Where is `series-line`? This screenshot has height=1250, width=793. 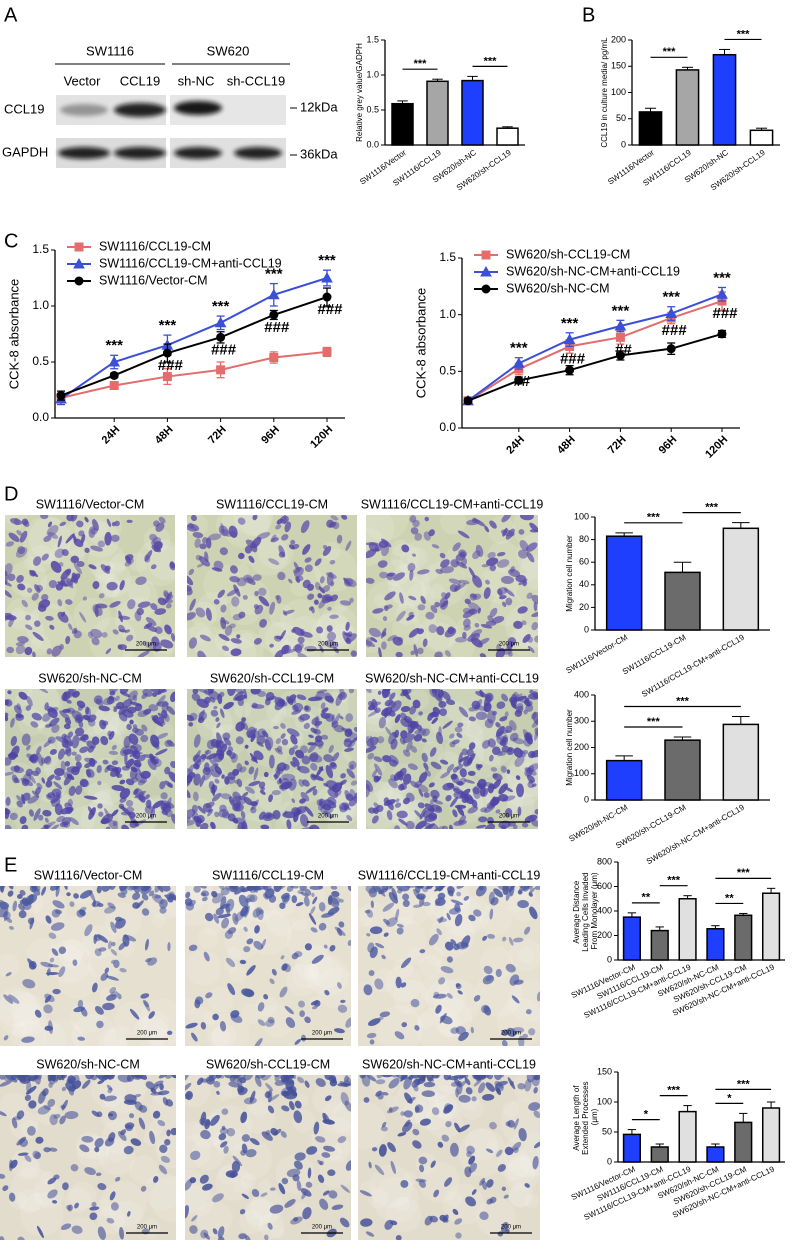
series-line is located at coordinates (194, 346).